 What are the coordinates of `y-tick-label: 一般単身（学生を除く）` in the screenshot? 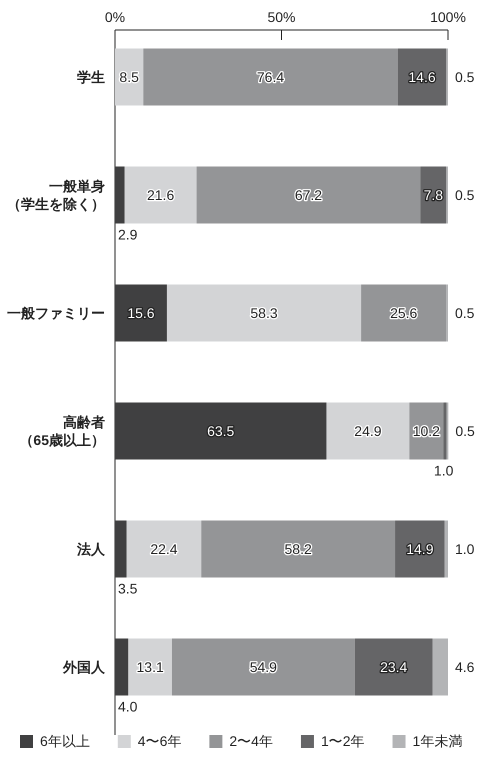 It's located at (56, 195).